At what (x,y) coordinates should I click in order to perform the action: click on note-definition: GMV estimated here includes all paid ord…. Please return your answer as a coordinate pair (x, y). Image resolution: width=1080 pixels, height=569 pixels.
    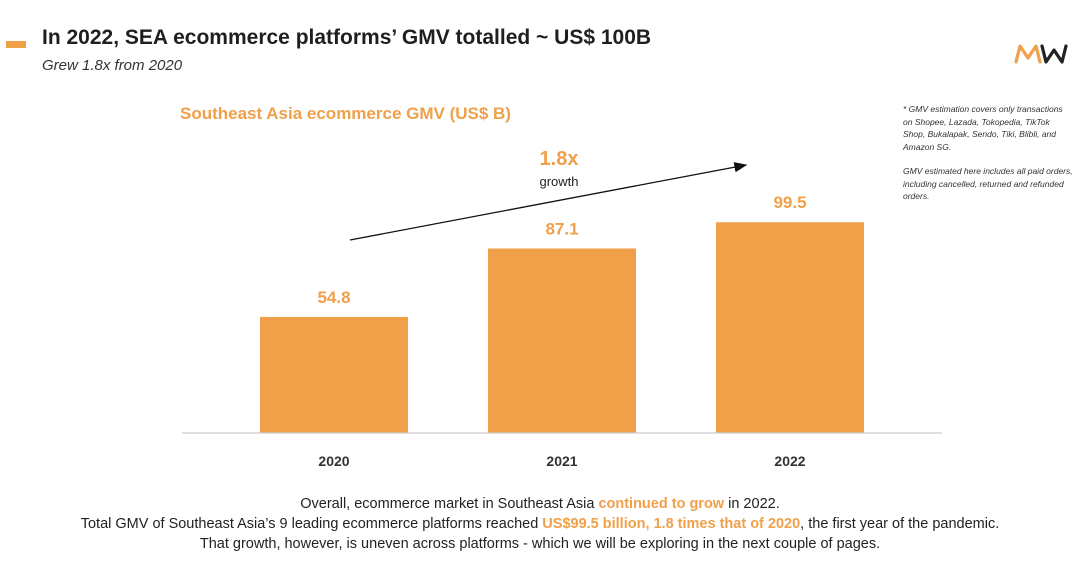
    Looking at the image, I should click on (988, 183).